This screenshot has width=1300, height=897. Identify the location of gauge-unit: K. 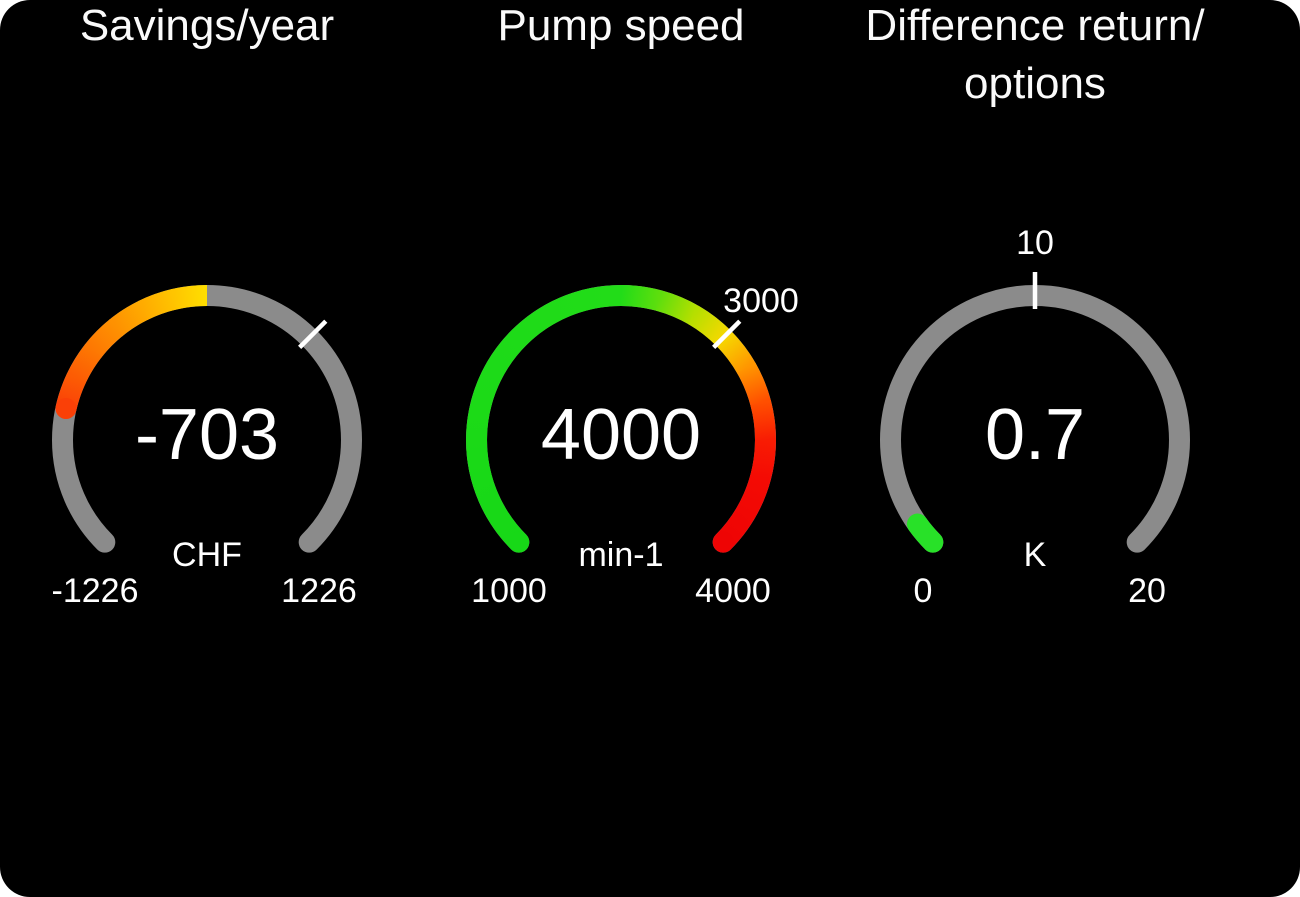
(1035, 555).